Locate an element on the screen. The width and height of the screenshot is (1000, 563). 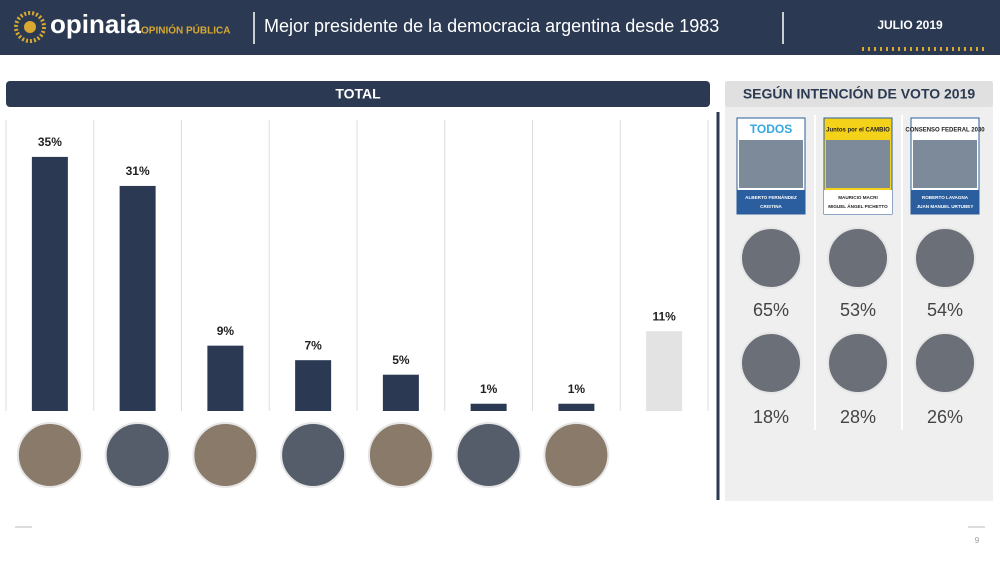
value-label: 11% is located at coordinates (664, 316).